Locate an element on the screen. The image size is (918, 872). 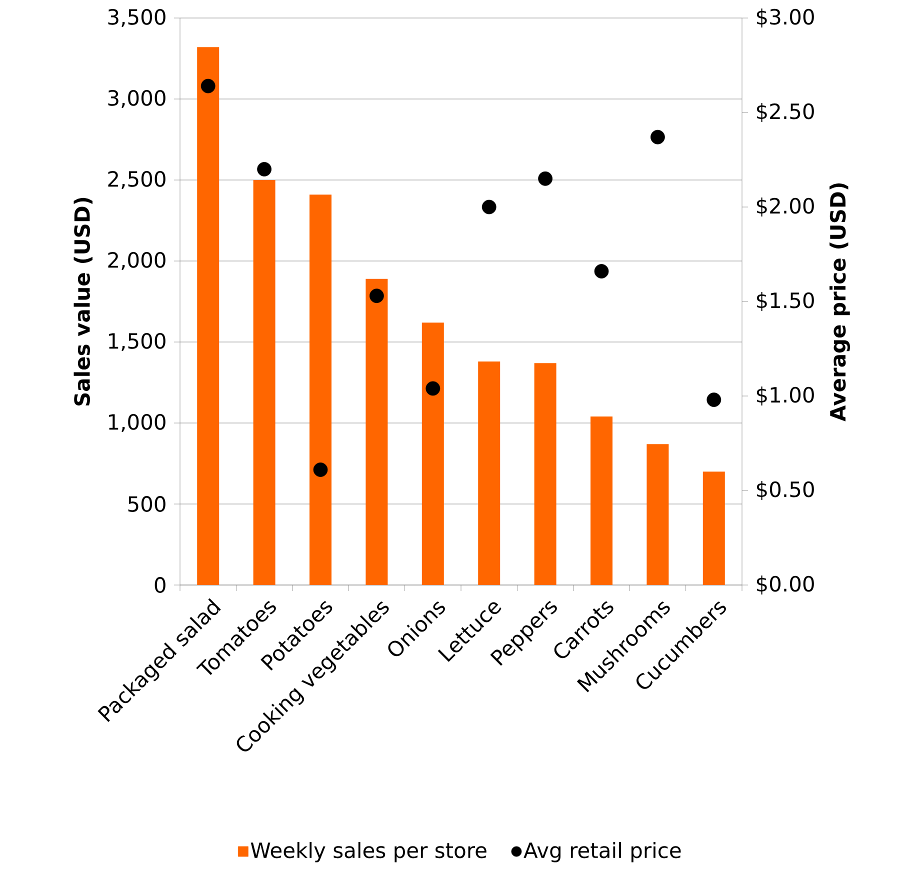
y2-tick-label: $2.00 is located at coordinates (785, 207).